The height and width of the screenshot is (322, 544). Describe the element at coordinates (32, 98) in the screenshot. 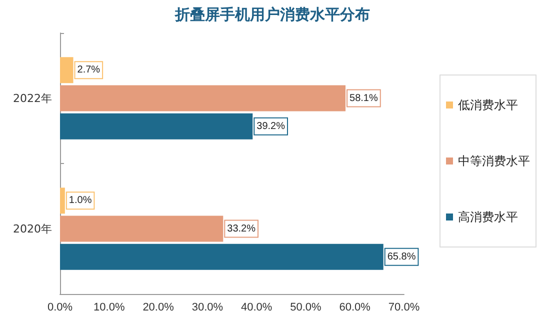

I see `y-tick-label: 2022年` at that location.